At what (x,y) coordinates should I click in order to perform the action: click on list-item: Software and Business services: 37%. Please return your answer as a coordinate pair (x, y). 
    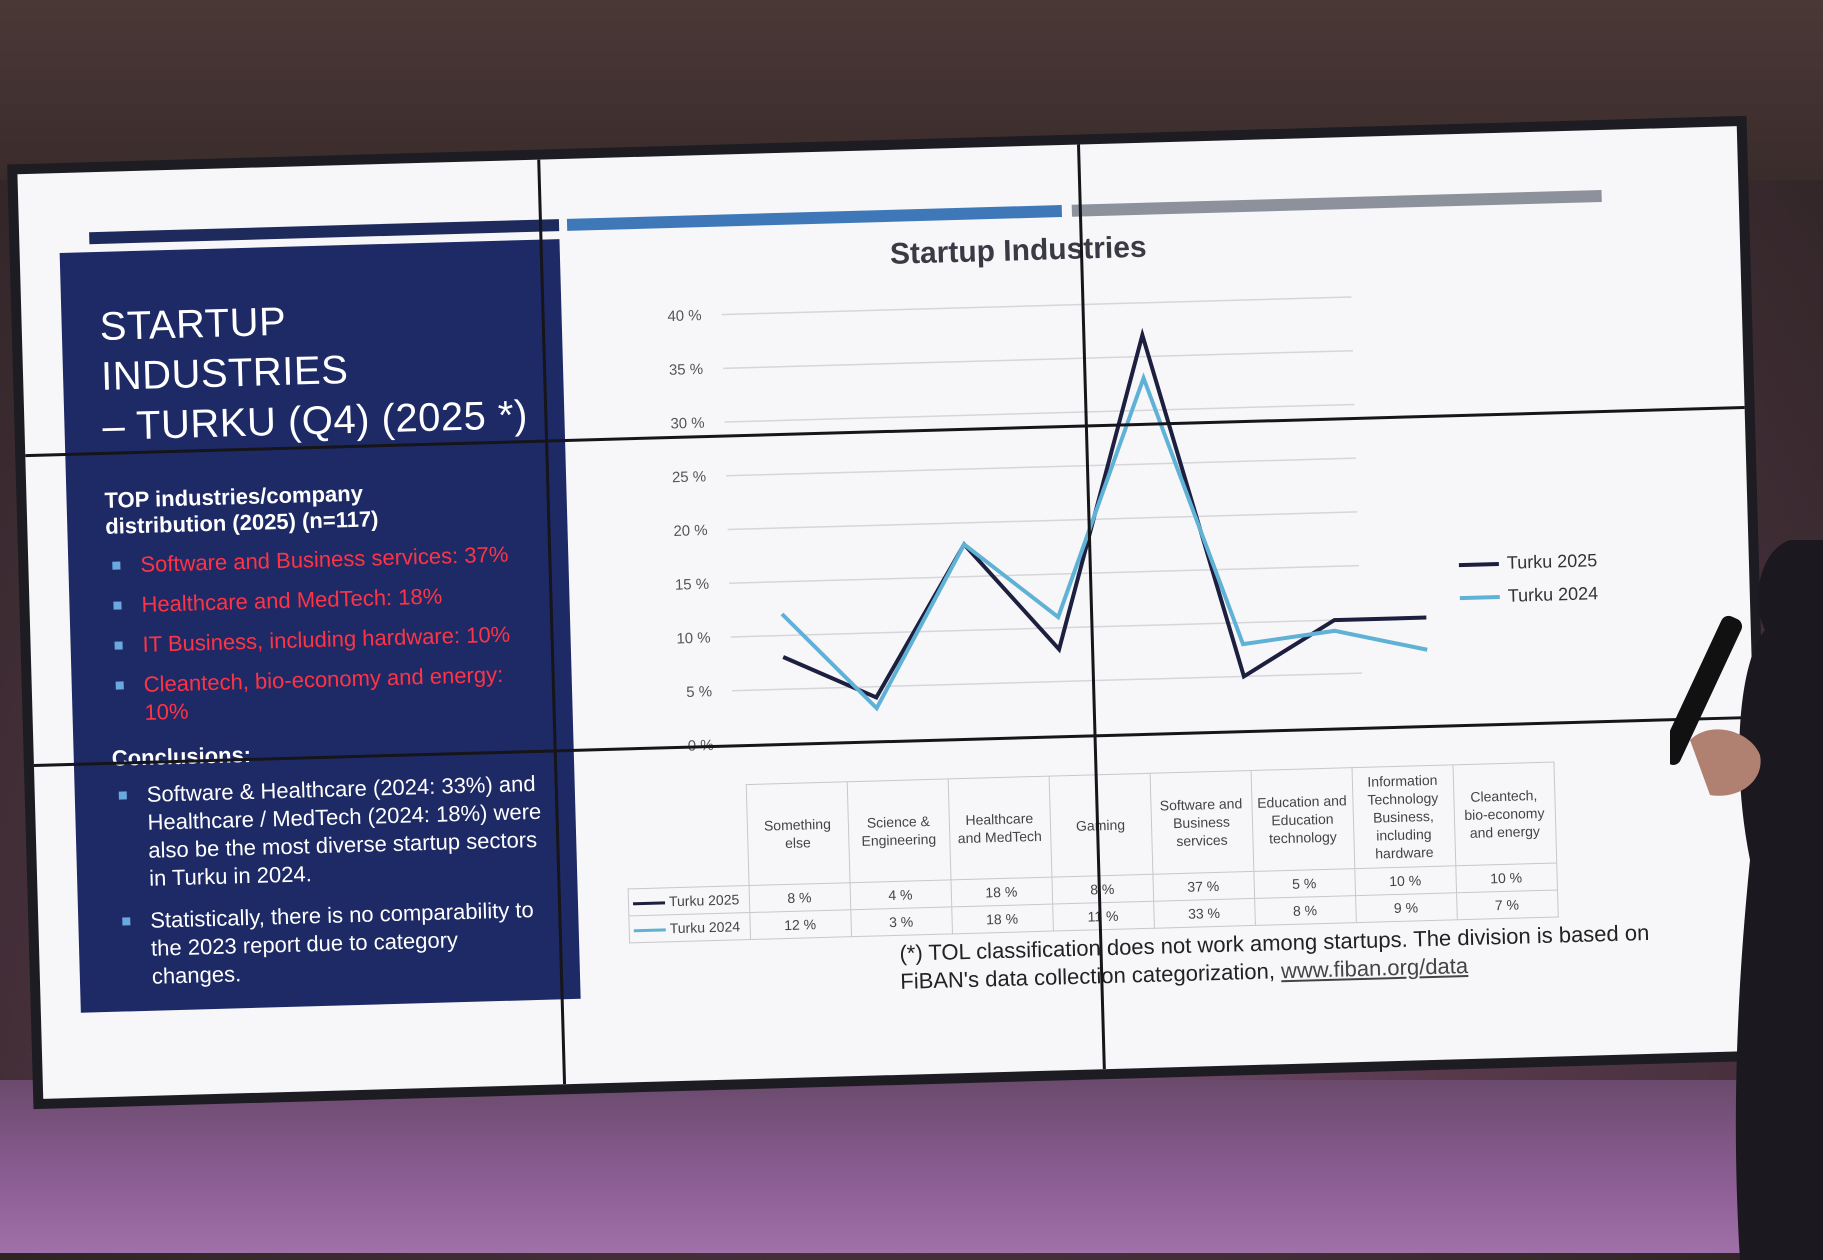
    Looking at the image, I should click on (323, 560).